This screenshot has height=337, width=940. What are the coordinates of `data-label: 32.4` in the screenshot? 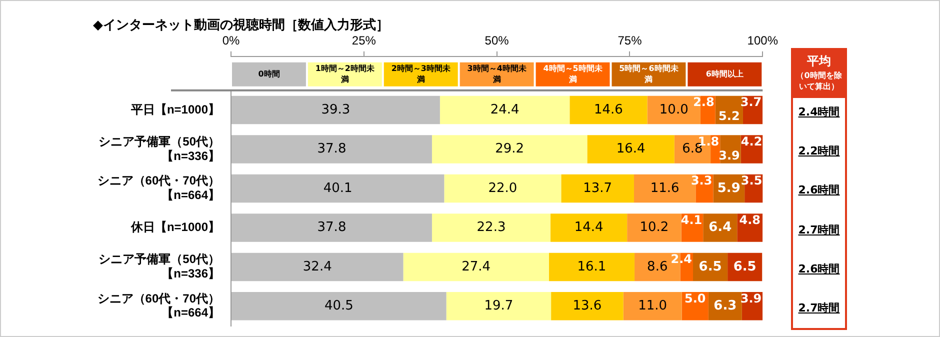 It's located at (317, 266).